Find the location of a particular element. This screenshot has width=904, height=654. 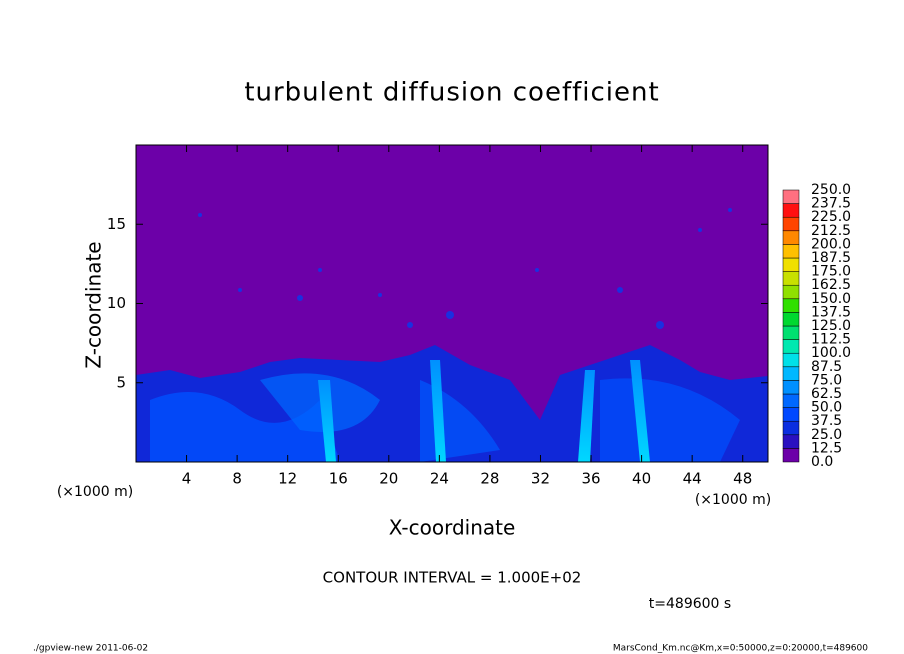

y-unit: (×1000 m) is located at coordinates (95, 492).